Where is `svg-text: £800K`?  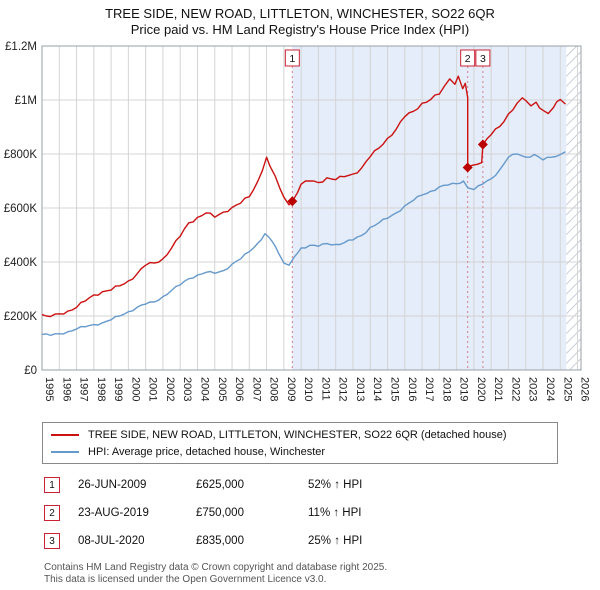 svg-text: £800K is located at coordinates (21, 155).